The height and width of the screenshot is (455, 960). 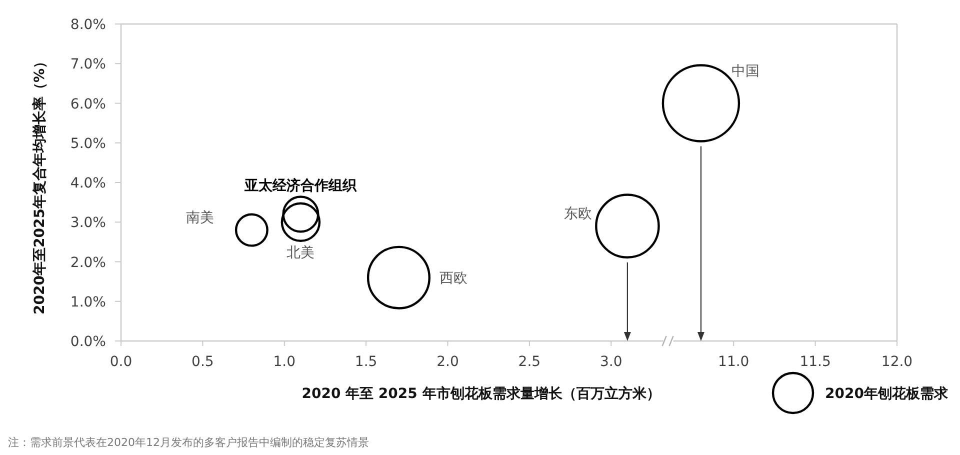 What do you see at coordinates (188, 442) in the screenshot?
I see `note: 注：需求前景代表在2020年12月发布的多客户报告中编制的稳定复苏情景` at bounding box center [188, 442].